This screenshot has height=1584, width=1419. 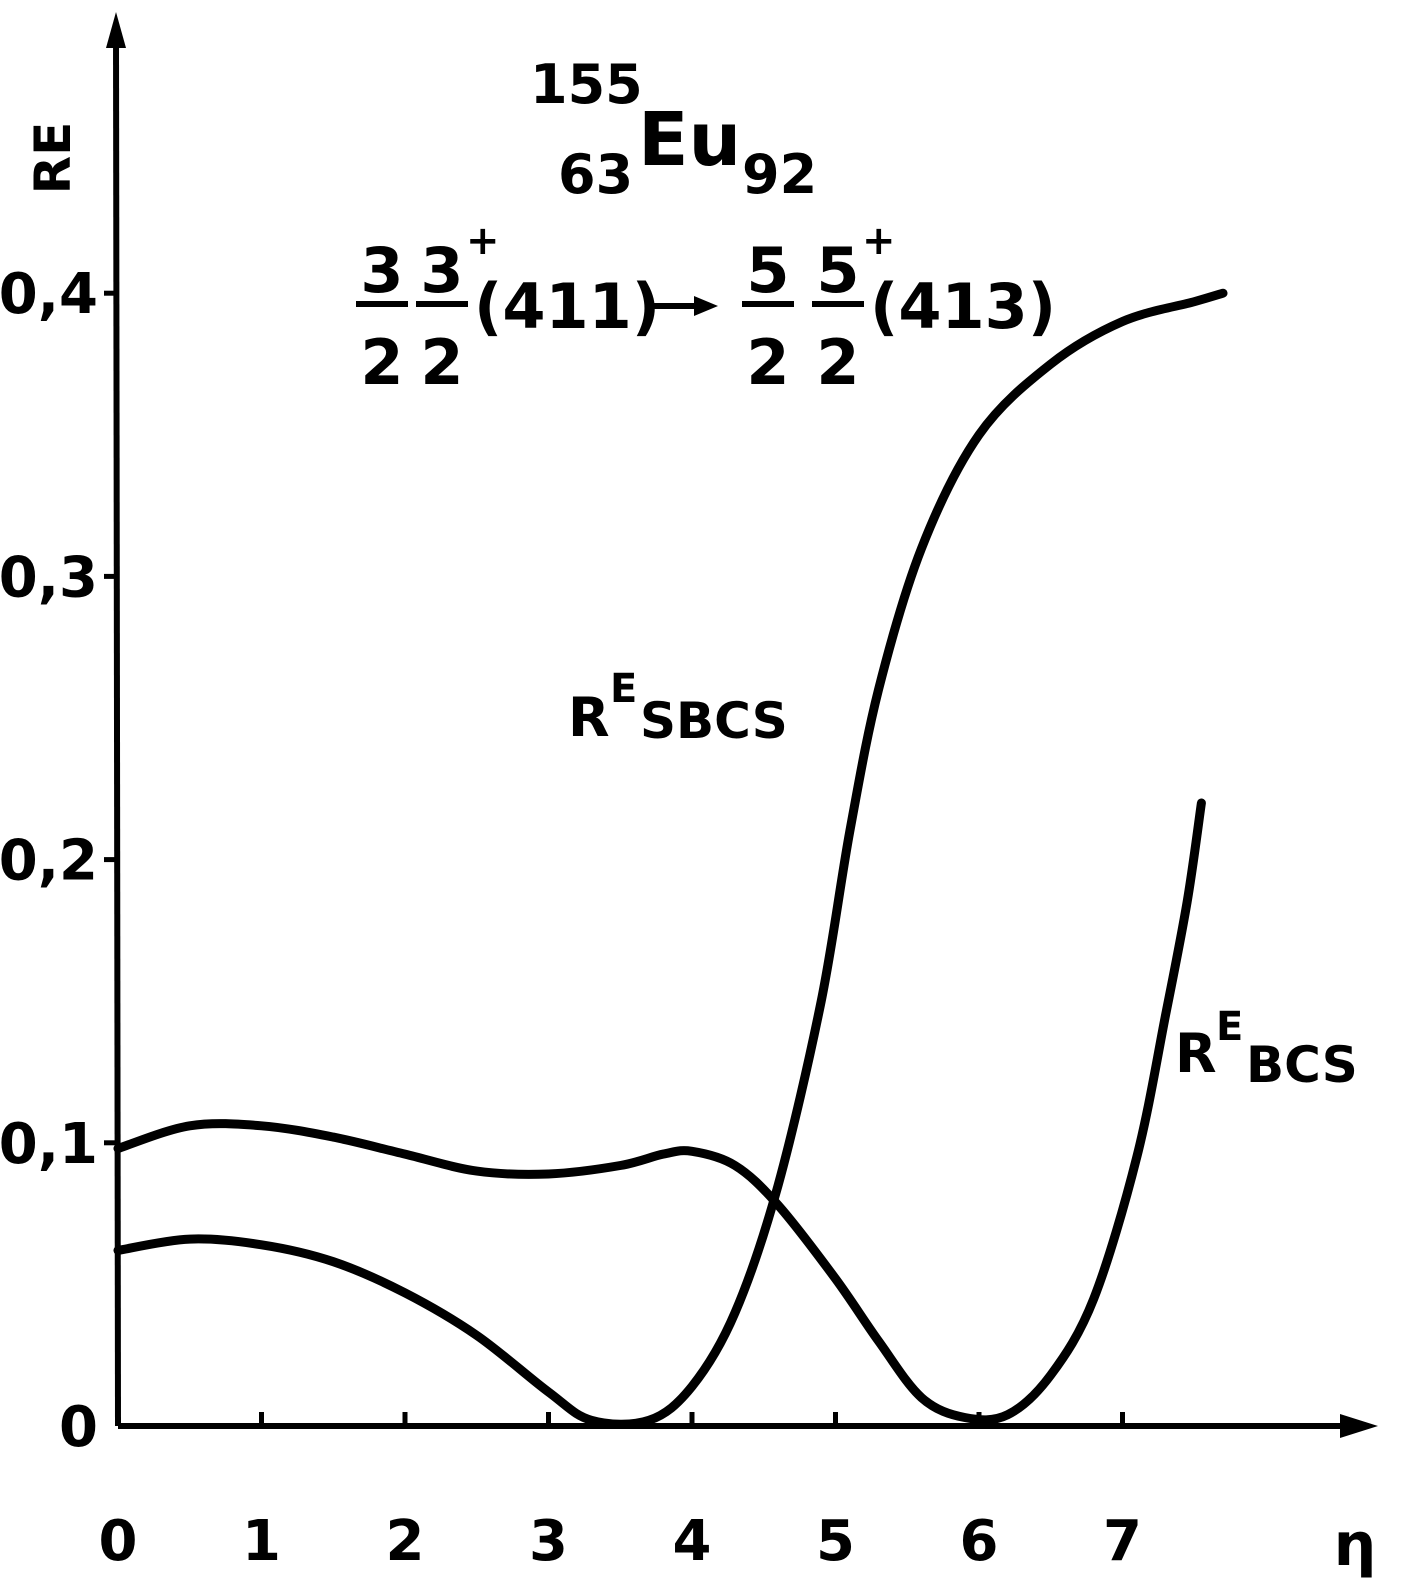 I want to click on transition-label: 3 2 3 2 + (411) 5 2 5 2 + (413), so click(x=706, y=308).